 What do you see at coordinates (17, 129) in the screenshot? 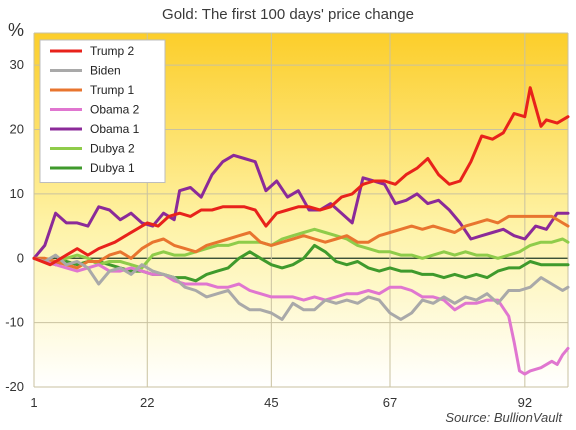
I see `y-tick-label: 20` at bounding box center [17, 129].